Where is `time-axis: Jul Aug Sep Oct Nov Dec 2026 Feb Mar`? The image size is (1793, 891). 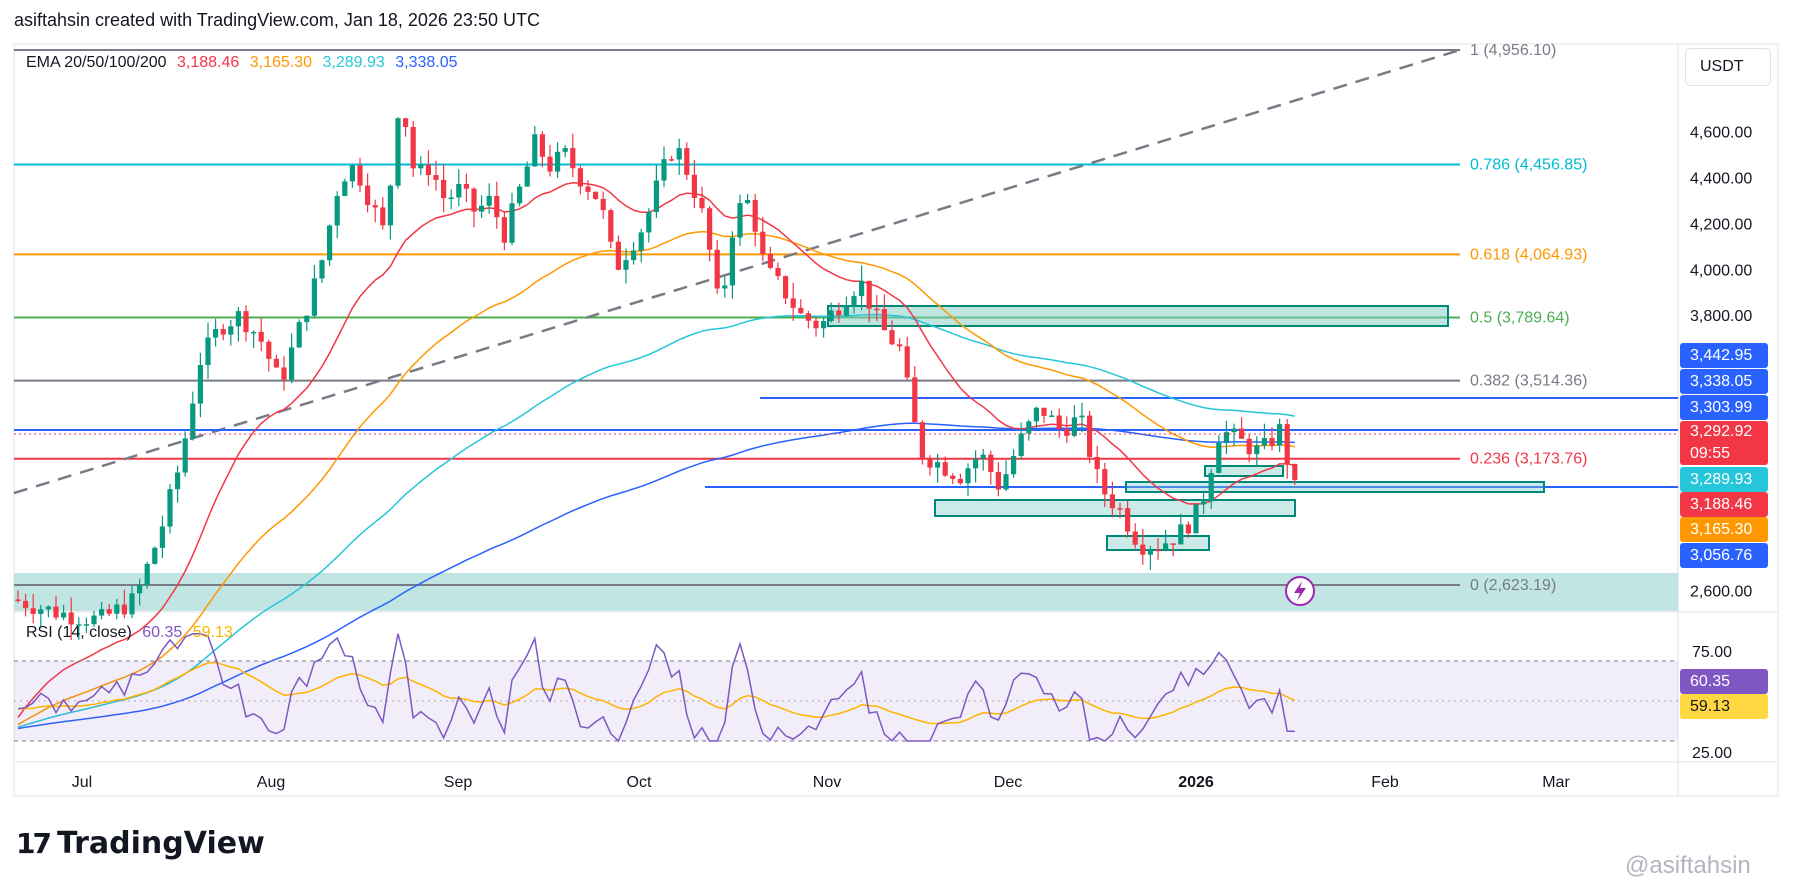
time-axis: Jul Aug Sep Oct Nov Dec 2026 Feb Mar is located at coordinates (821, 782).